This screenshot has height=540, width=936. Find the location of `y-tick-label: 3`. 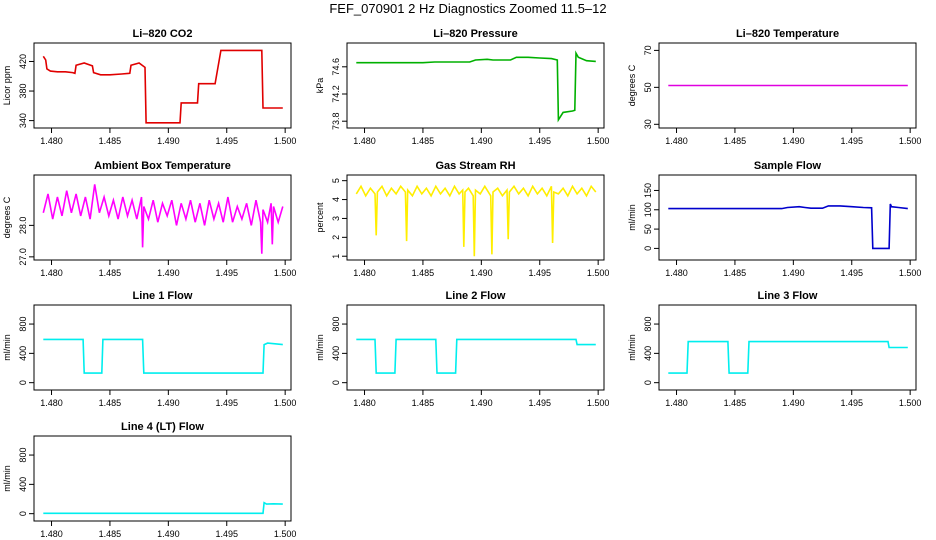

y-tick-label: 3 is located at coordinates (336, 218).